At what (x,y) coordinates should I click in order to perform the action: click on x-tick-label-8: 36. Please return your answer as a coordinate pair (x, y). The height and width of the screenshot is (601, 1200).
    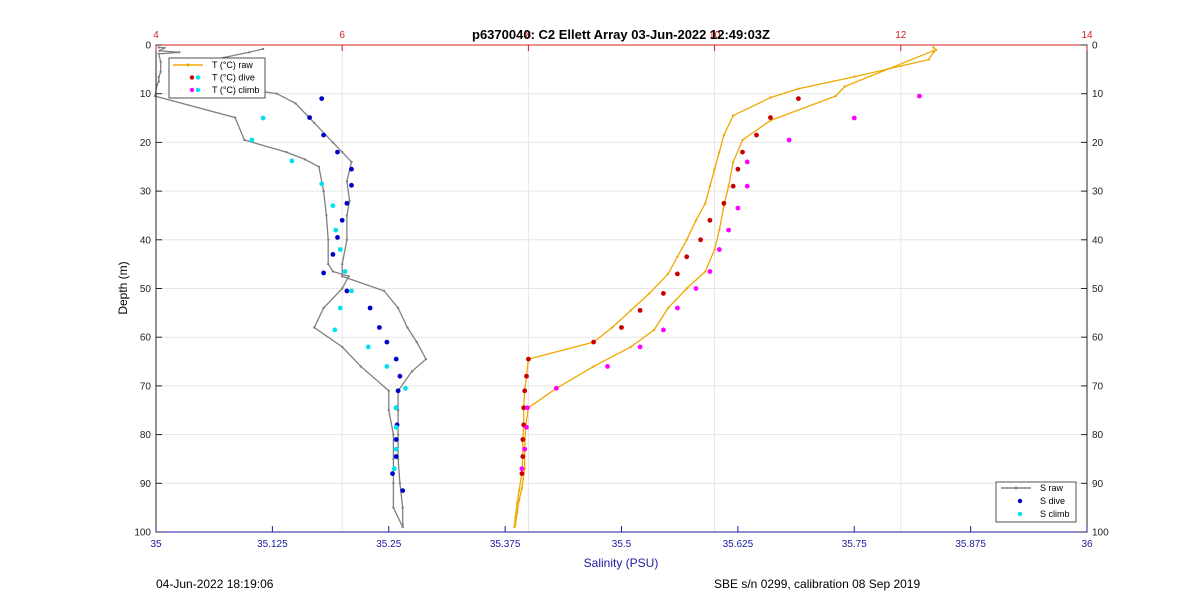
    Looking at the image, I should click on (1087, 544).